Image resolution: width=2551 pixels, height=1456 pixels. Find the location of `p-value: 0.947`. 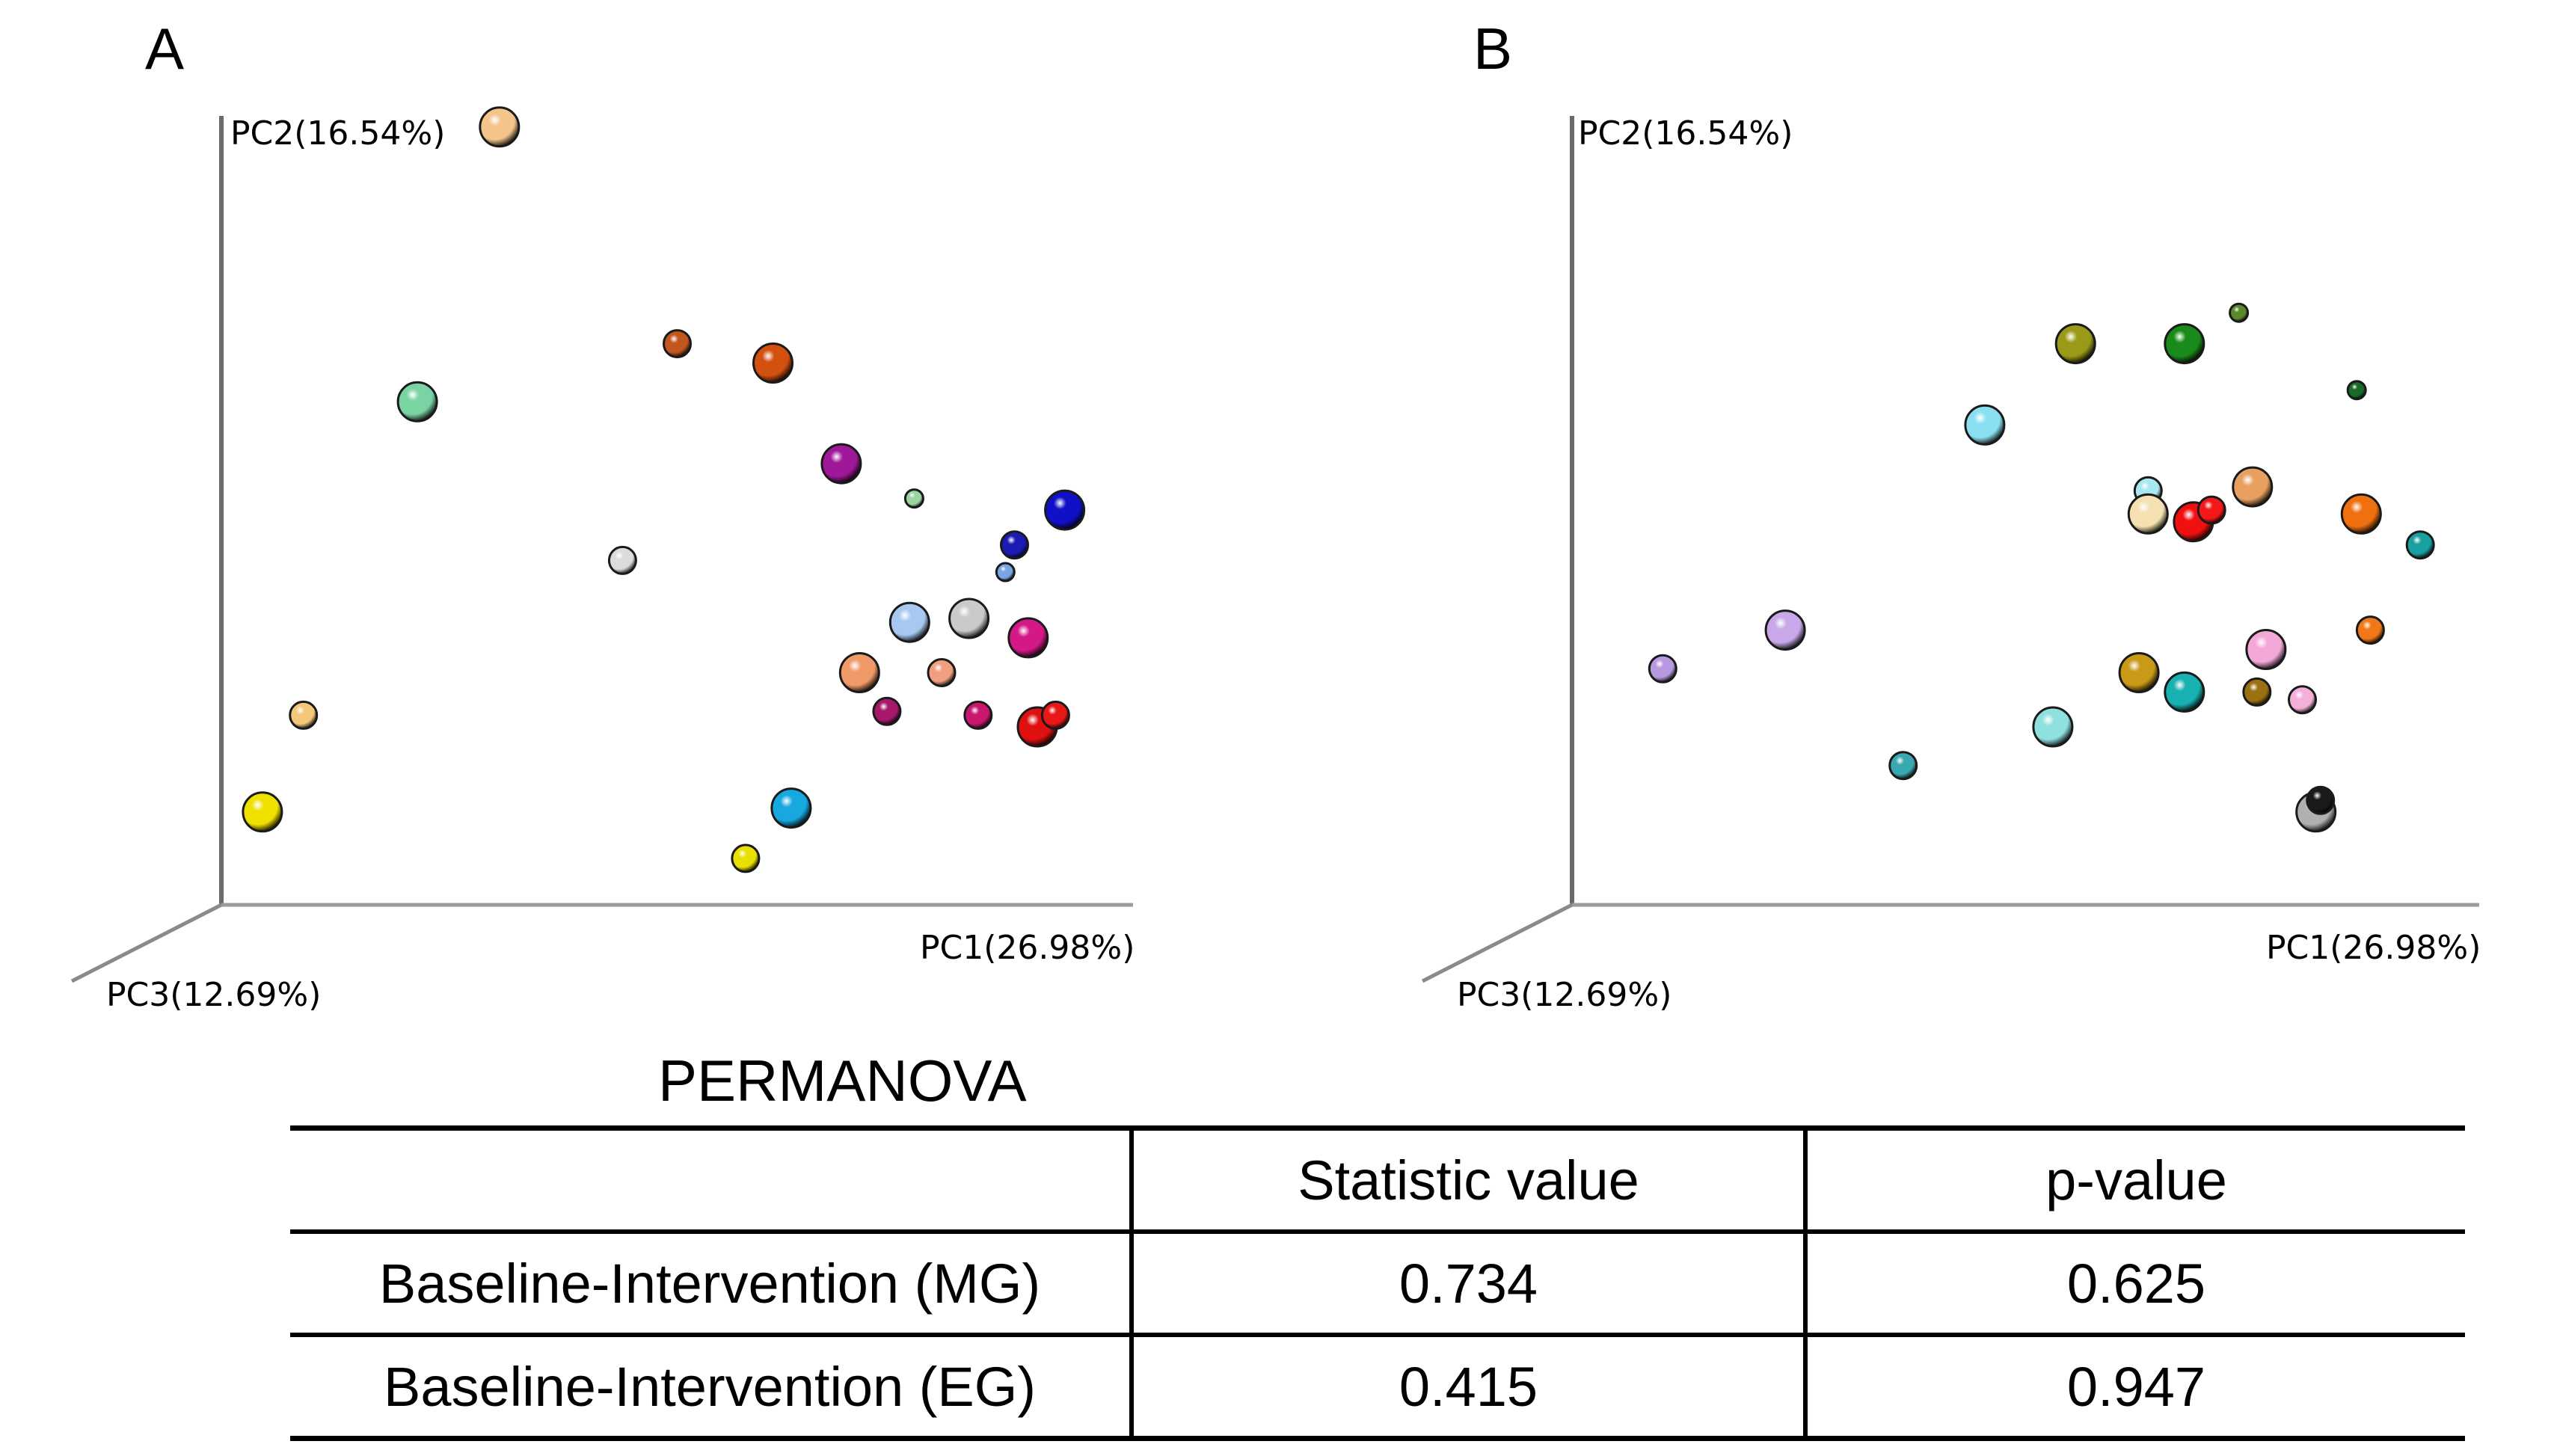

p-value: 0.947 is located at coordinates (2134, 1388).